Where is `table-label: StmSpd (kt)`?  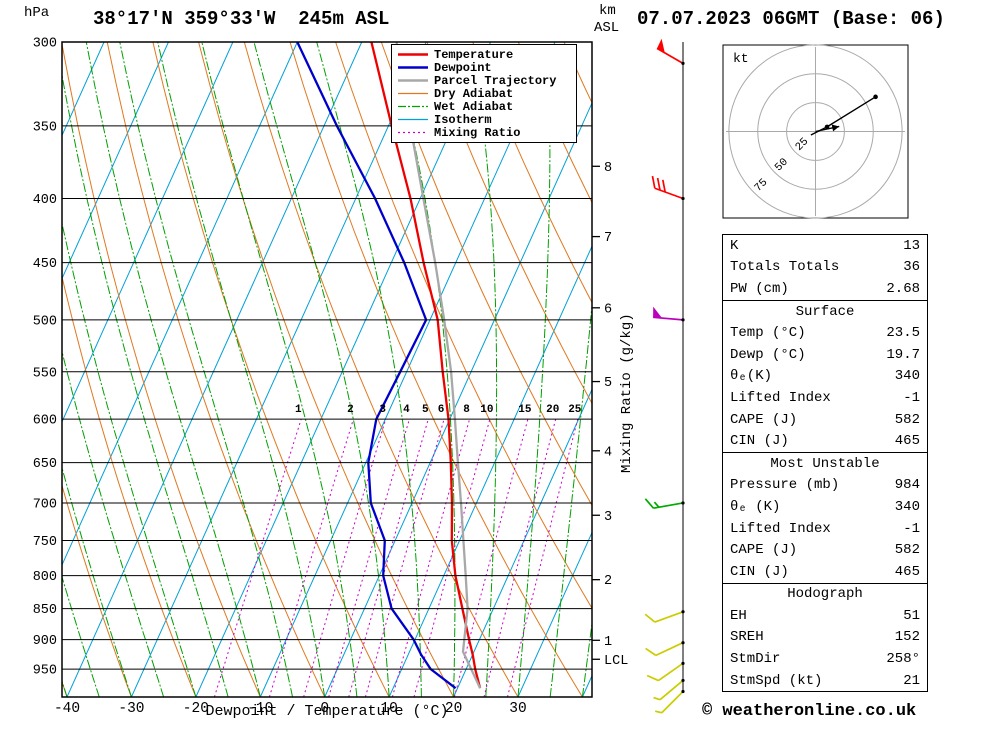 table-label: StmSpd (kt) is located at coordinates (776, 680).